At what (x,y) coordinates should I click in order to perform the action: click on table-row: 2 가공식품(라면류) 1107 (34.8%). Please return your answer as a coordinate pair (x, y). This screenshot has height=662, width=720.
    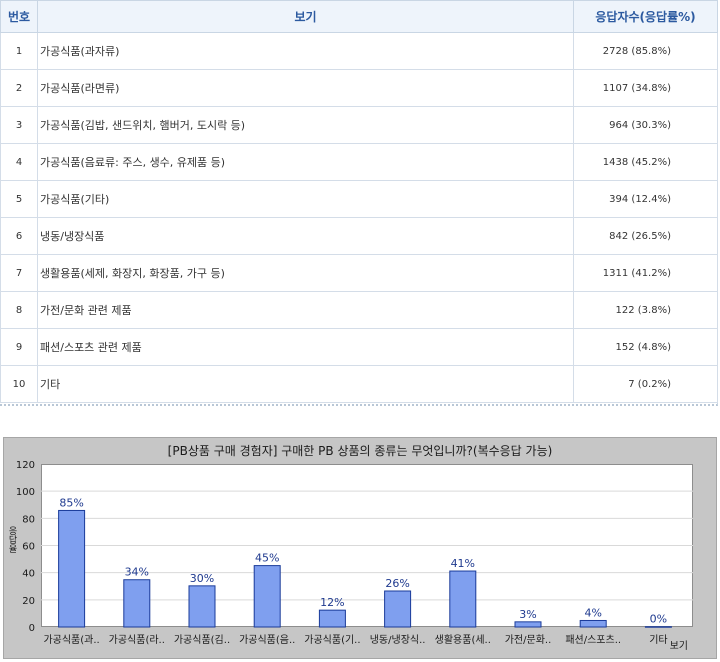
    Looking at the image, I should click on (359, 88).